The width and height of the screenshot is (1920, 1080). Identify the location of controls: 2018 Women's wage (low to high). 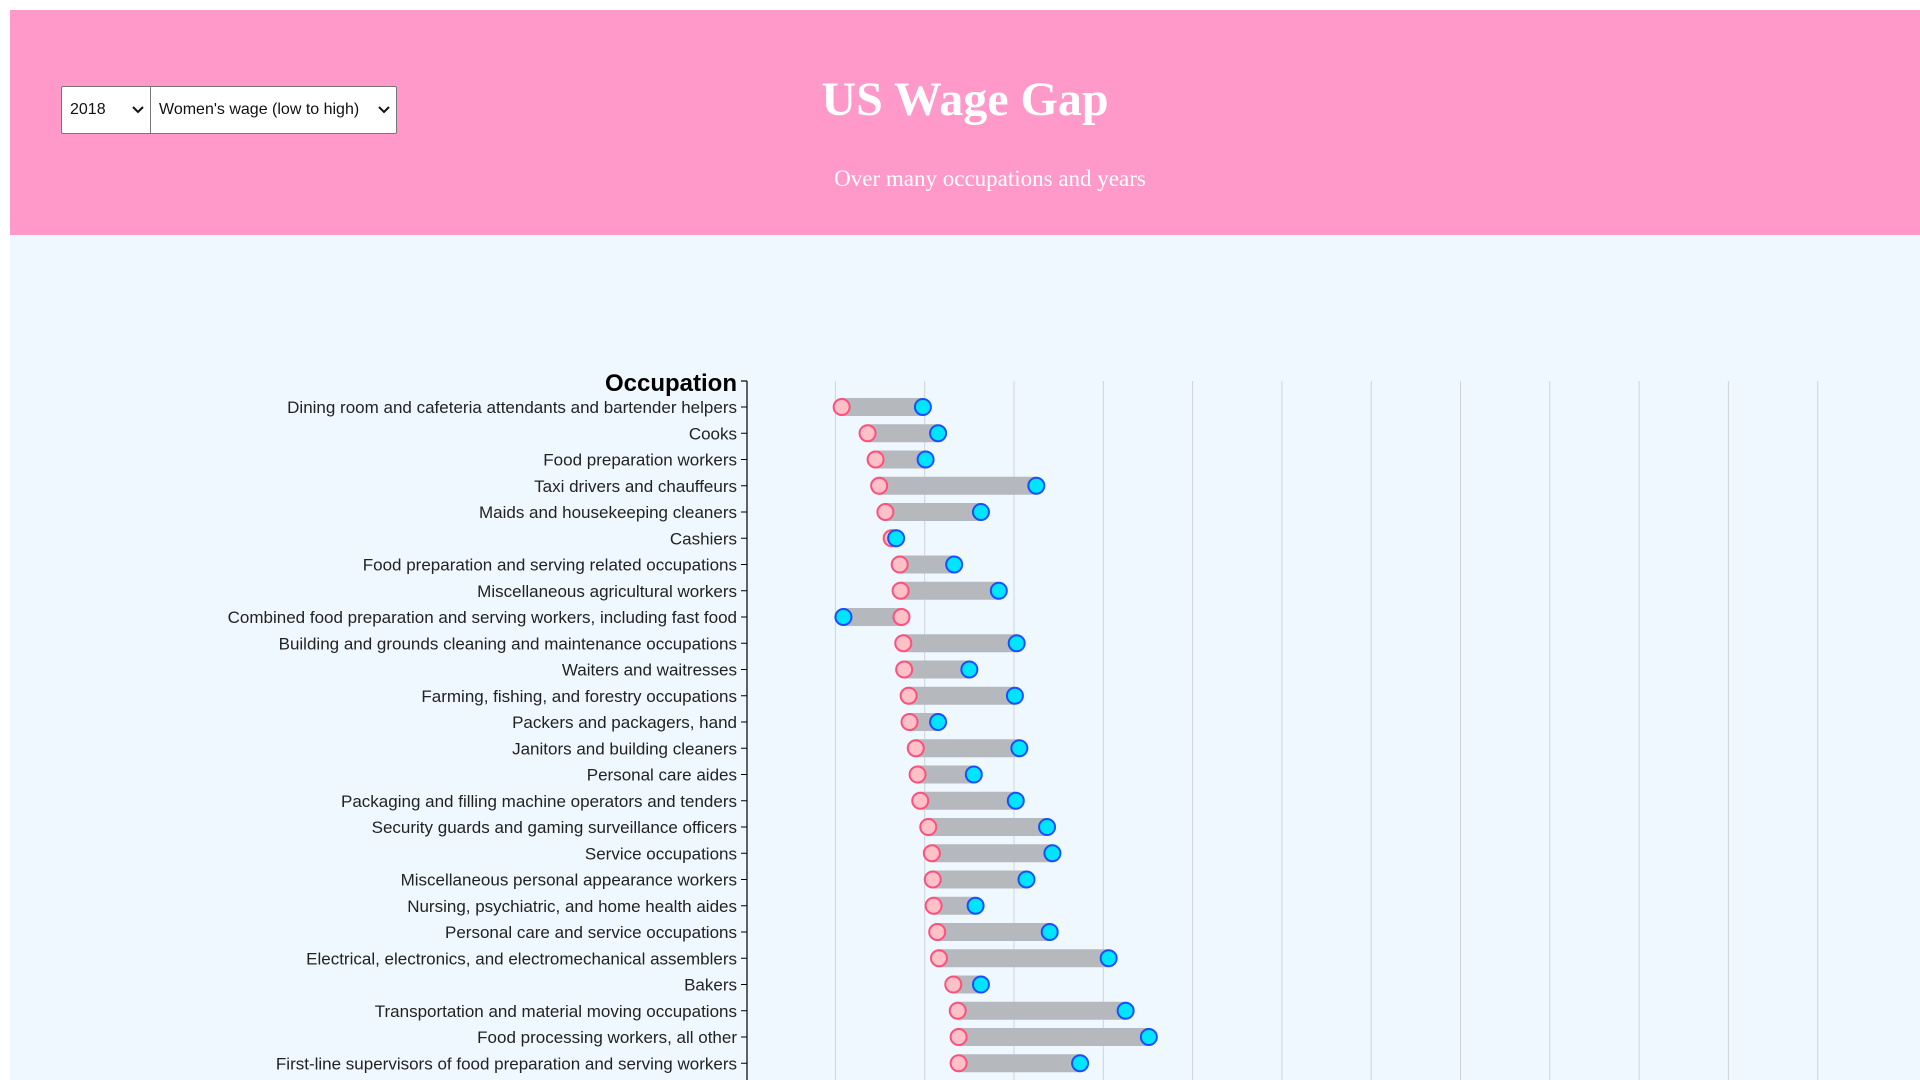
(229, 110).